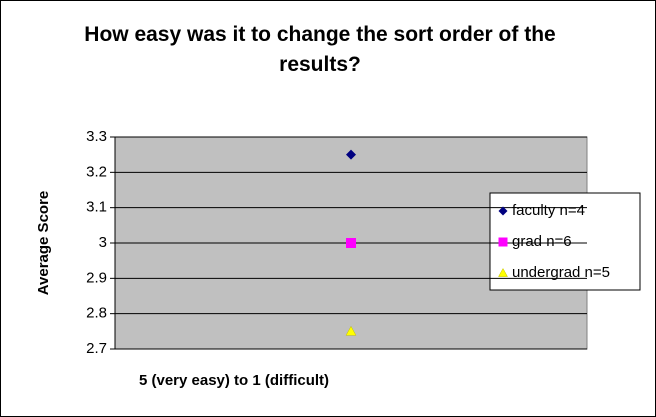 This screenshot has width=656, height=417. What do you see at coordinates (548, 210) in the screenshot?
I see `legend-label: faculty n=4` at bounding box center [548, 210].